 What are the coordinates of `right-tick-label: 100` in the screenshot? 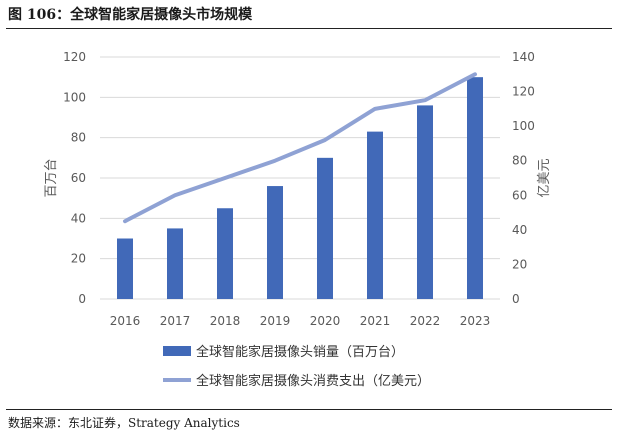 It's located at (523, 126).